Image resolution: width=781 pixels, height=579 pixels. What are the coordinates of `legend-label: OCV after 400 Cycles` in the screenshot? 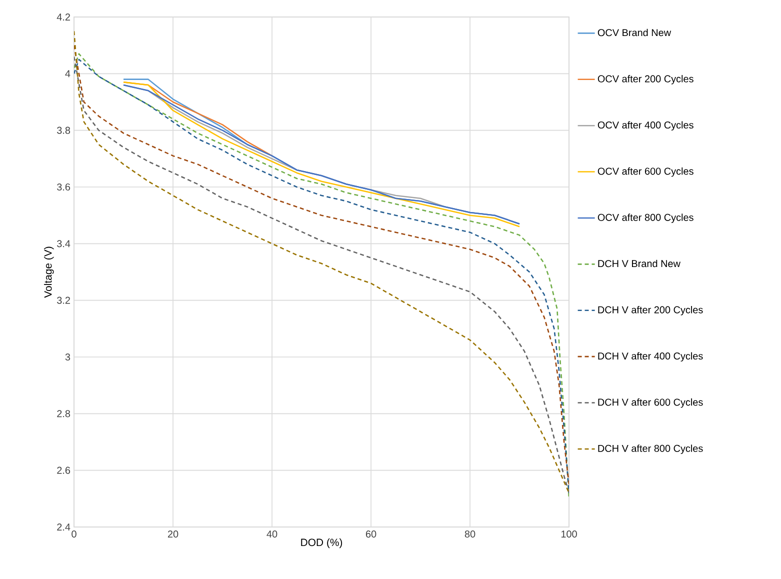 It's located at (646, 126).